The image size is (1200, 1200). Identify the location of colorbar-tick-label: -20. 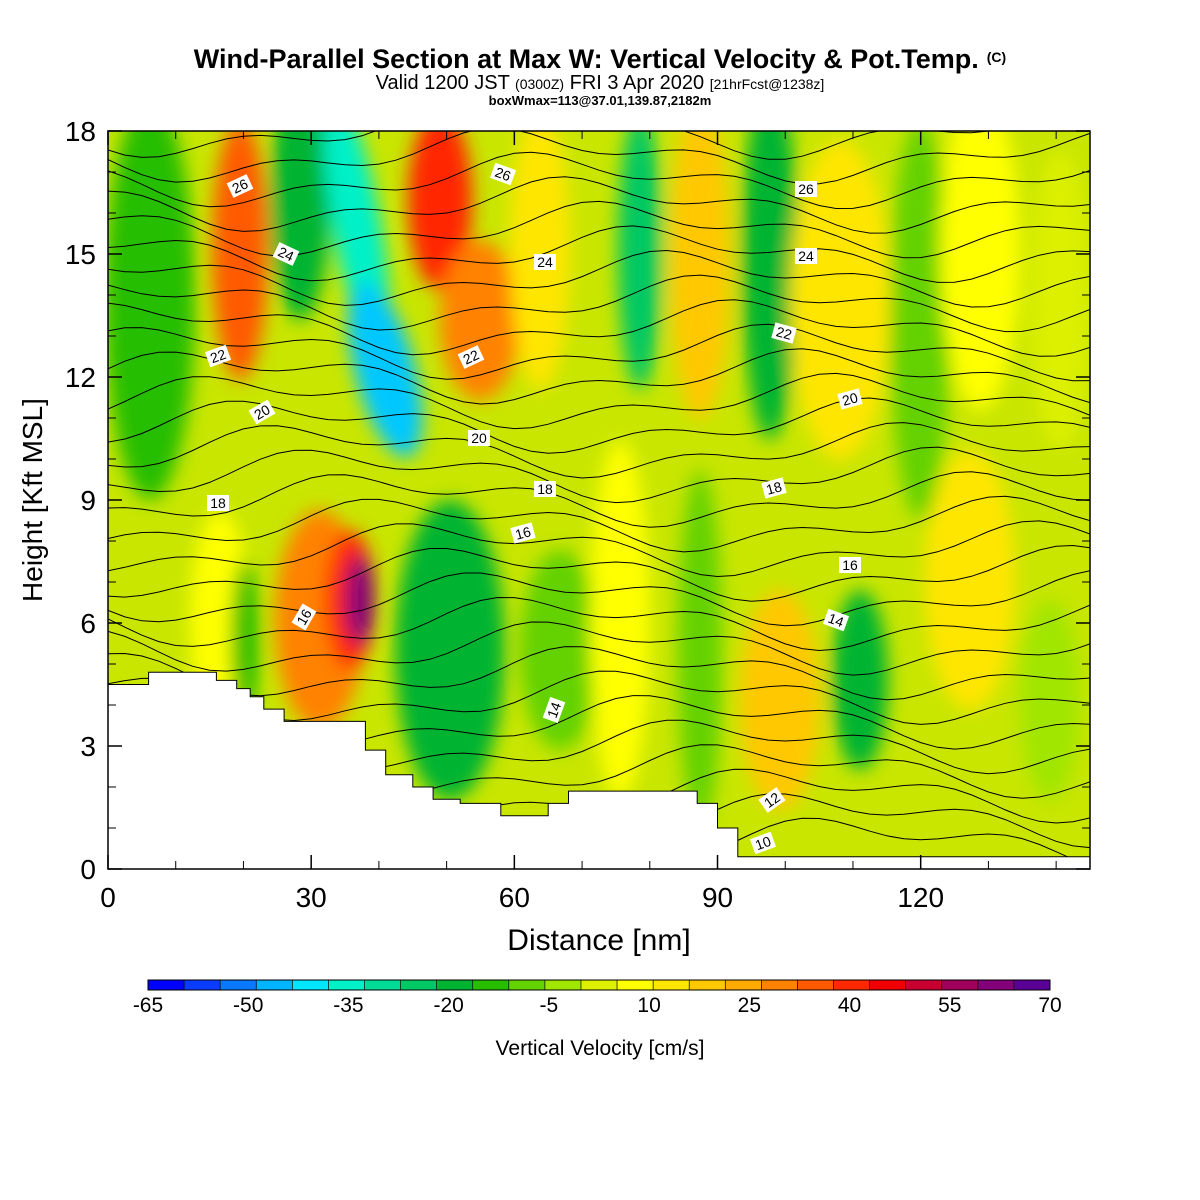
(448, 1005).